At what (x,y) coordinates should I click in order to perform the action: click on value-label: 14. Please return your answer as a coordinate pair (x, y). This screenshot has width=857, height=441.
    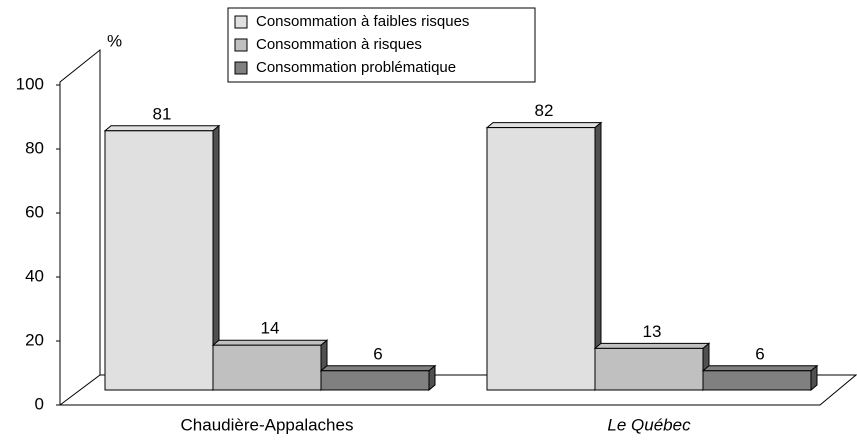
    Looking at the image, I should click on (270, 328).